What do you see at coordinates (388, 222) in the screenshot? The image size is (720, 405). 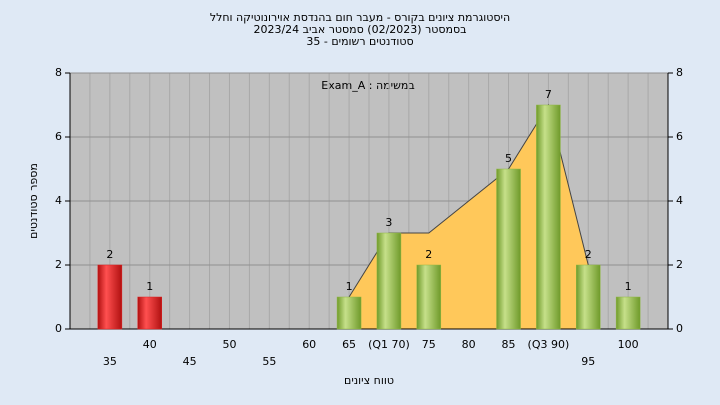 I see `value-label: 3` at bounding box center [388, 222].